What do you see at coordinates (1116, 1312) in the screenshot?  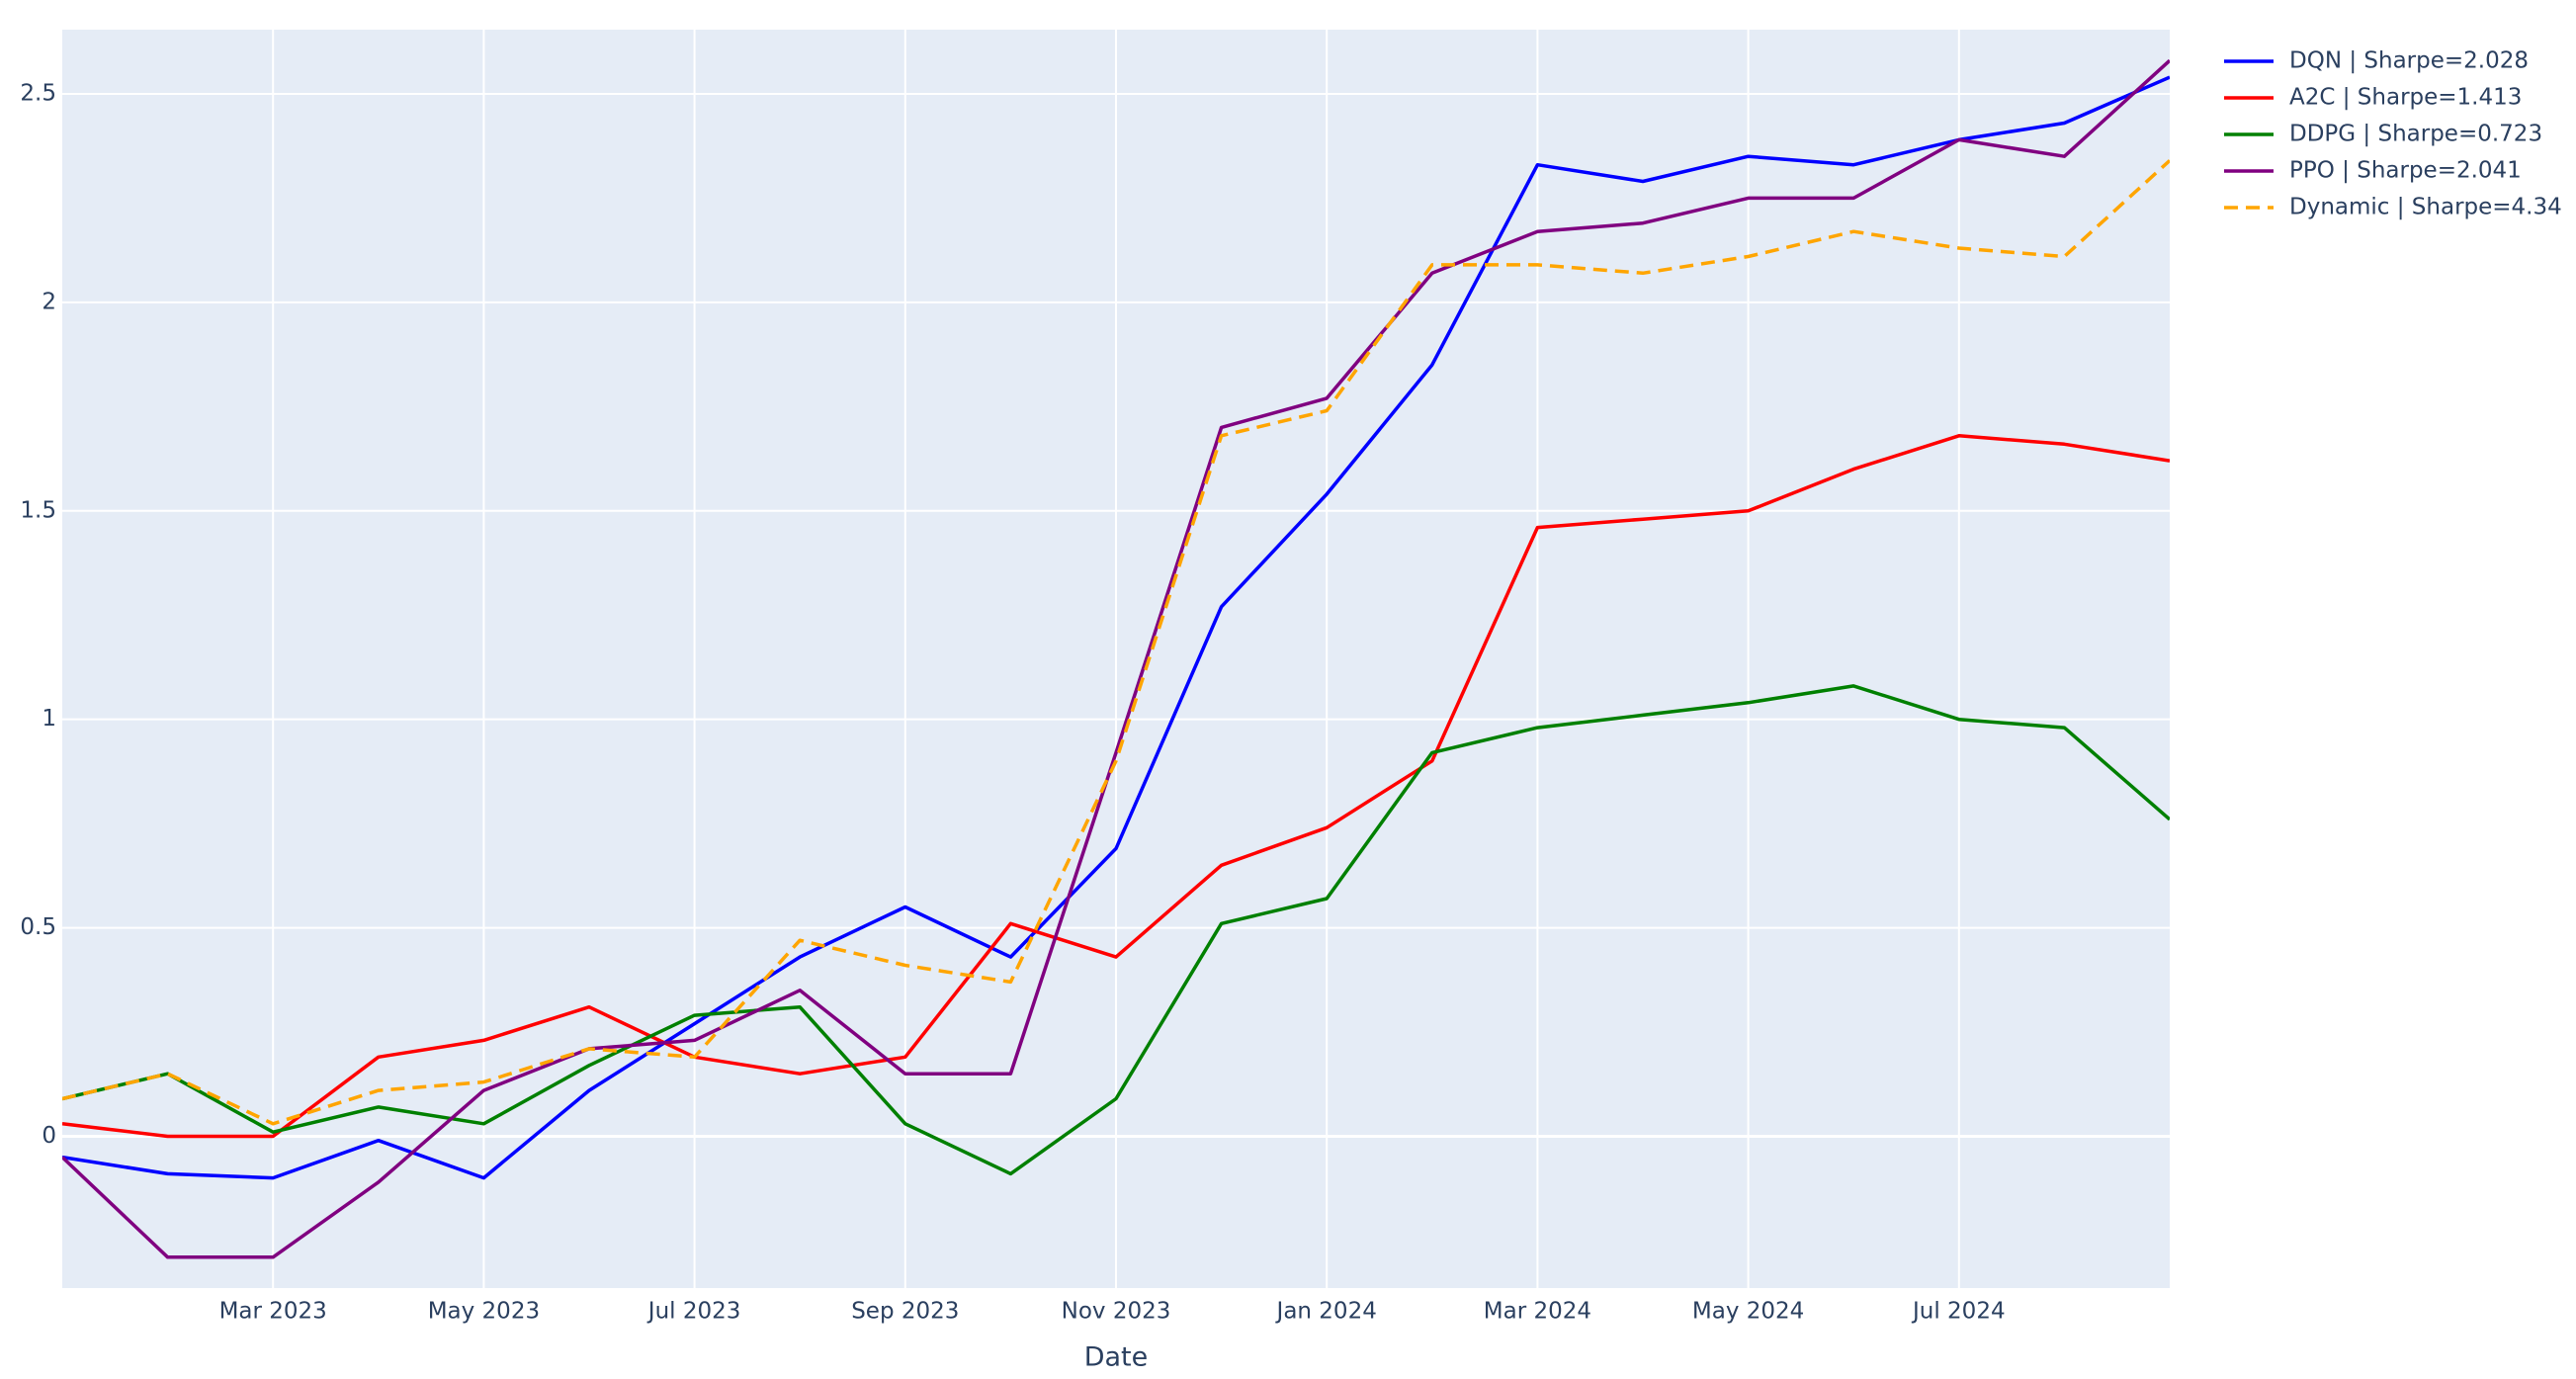 I see `x-tick-label: Nov 2023` at bounding box center [1116, 1312].